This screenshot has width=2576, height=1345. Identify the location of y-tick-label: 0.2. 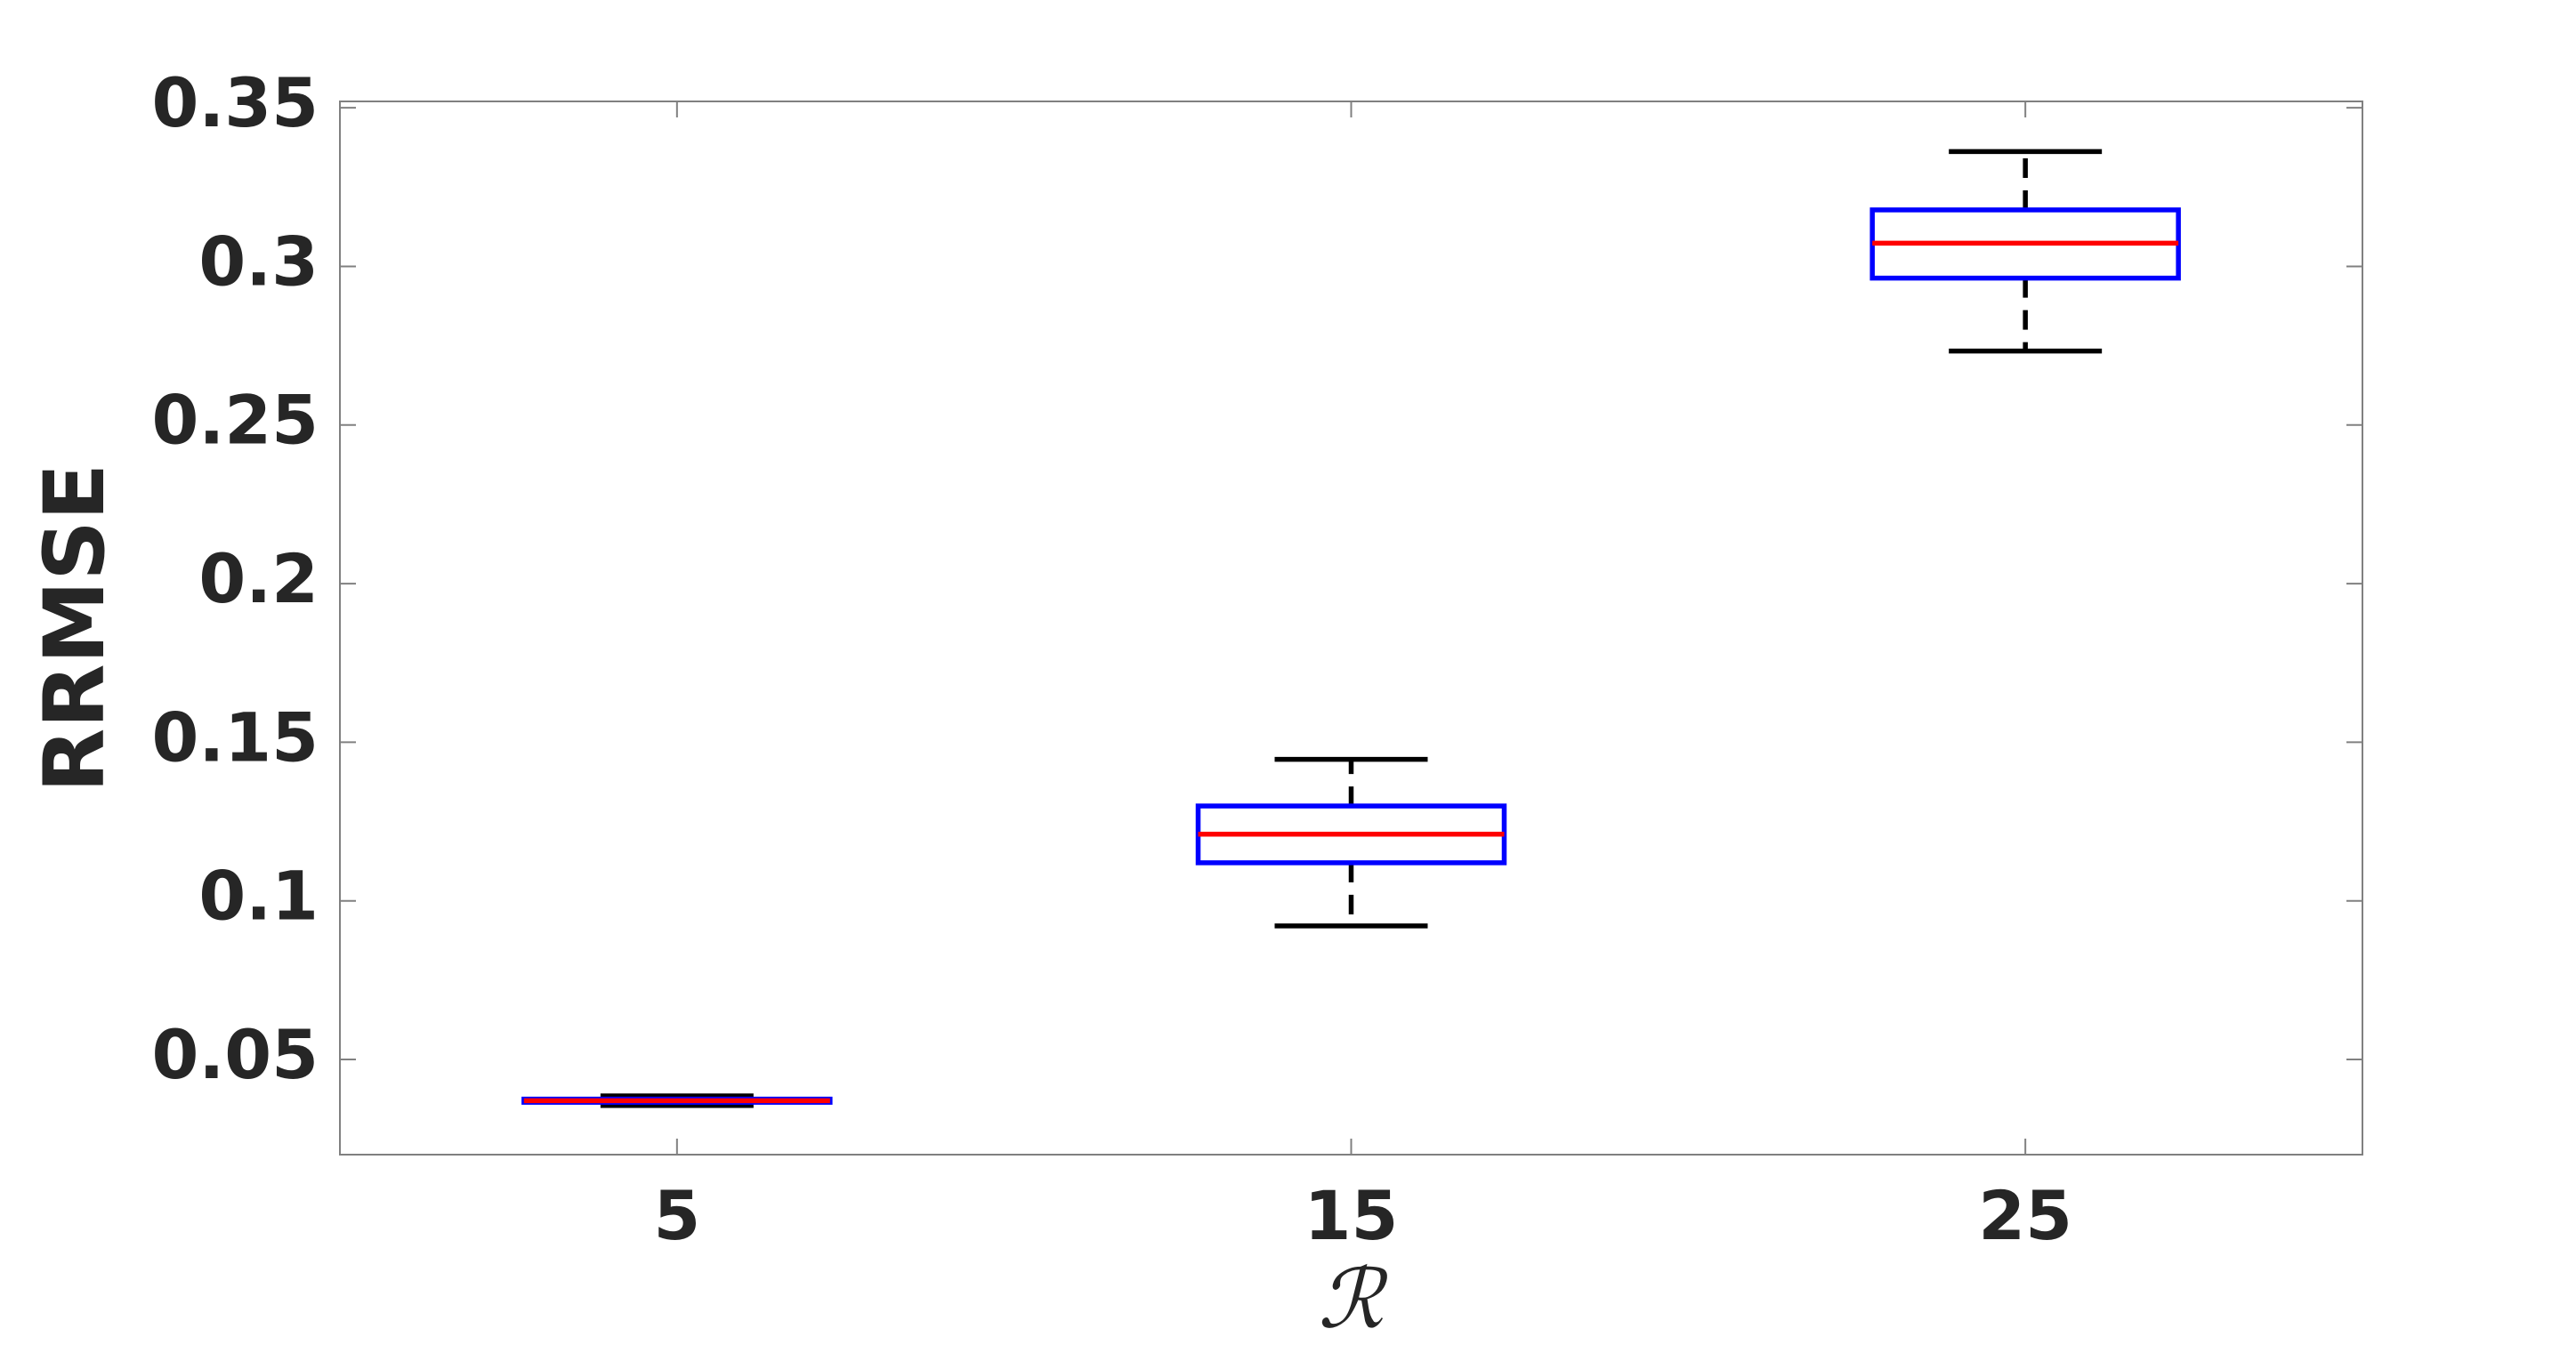
(258, 578).